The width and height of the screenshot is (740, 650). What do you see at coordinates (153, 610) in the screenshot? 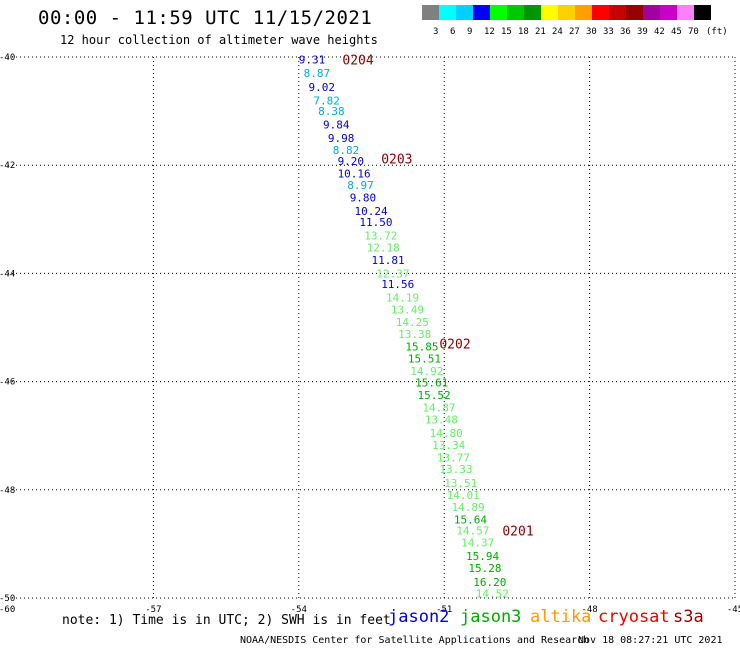
I see `x-tick-label: -57` at bounding box center [153, 610].